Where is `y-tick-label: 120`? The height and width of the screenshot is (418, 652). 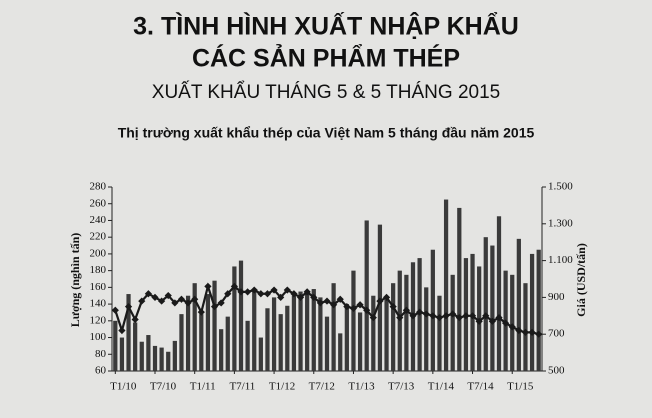 y-tick-label: 120 is located at coordinates (98, 320).